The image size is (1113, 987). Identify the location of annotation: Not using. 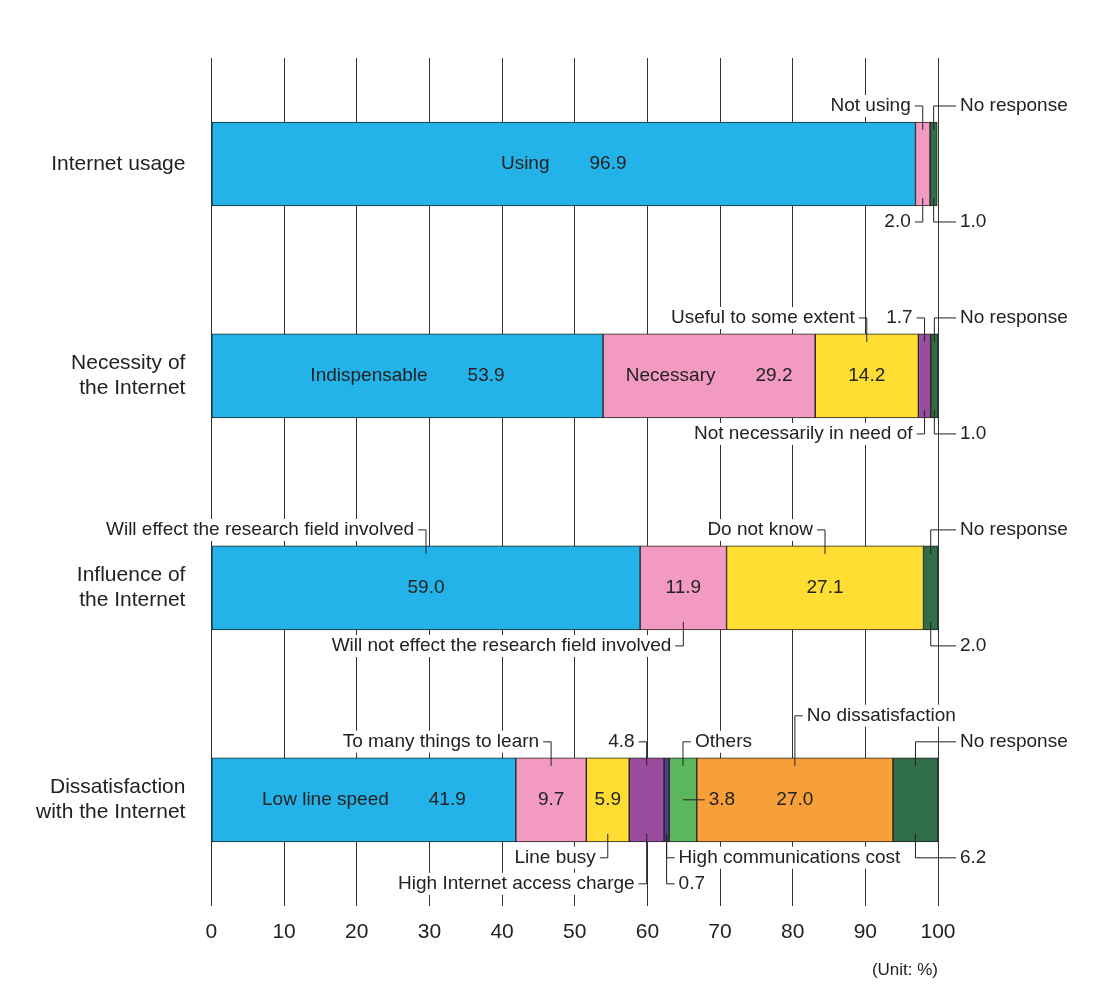
(870, 105).